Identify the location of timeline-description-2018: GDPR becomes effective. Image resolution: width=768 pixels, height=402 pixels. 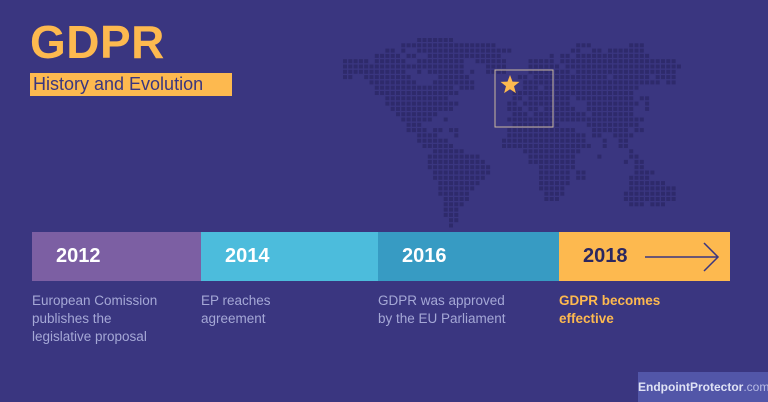
(646, 310).